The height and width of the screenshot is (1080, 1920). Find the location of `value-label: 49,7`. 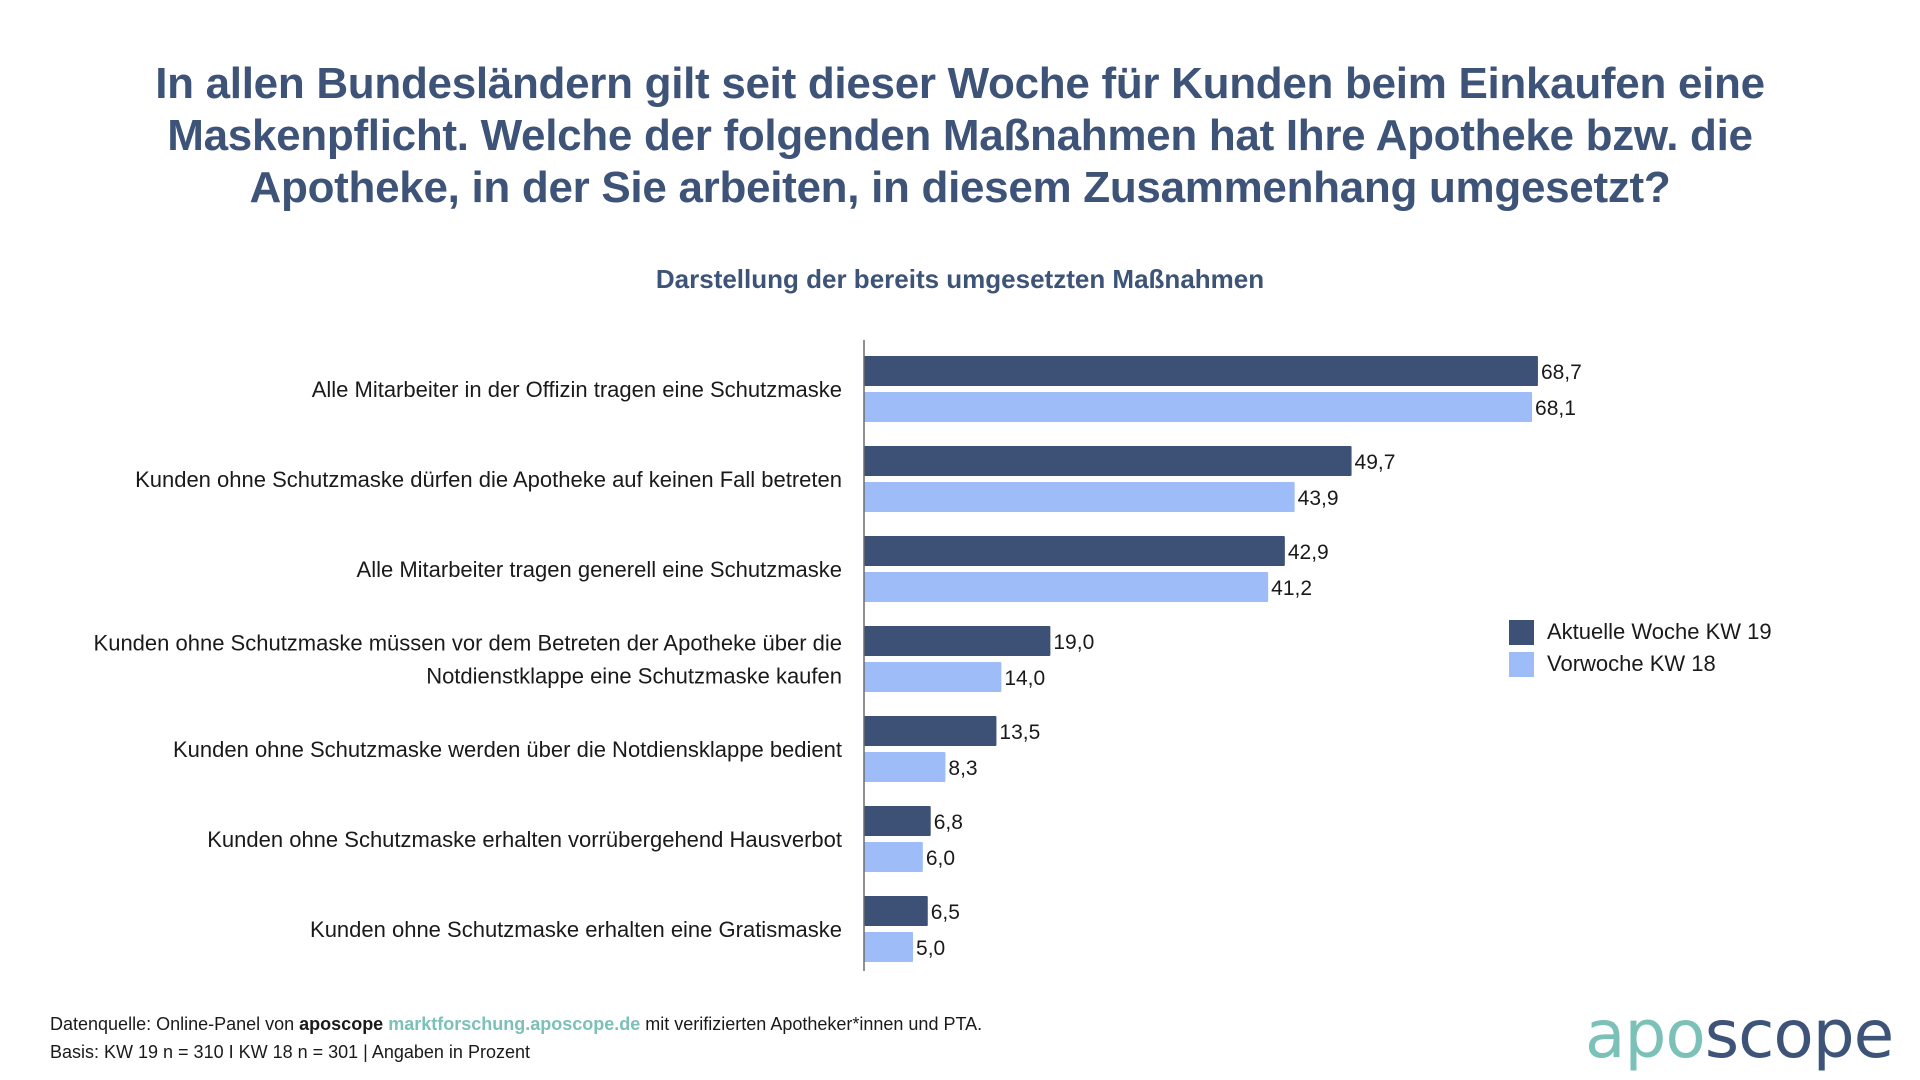

value-label: 49,7 is located at coordinates (1375, 462).